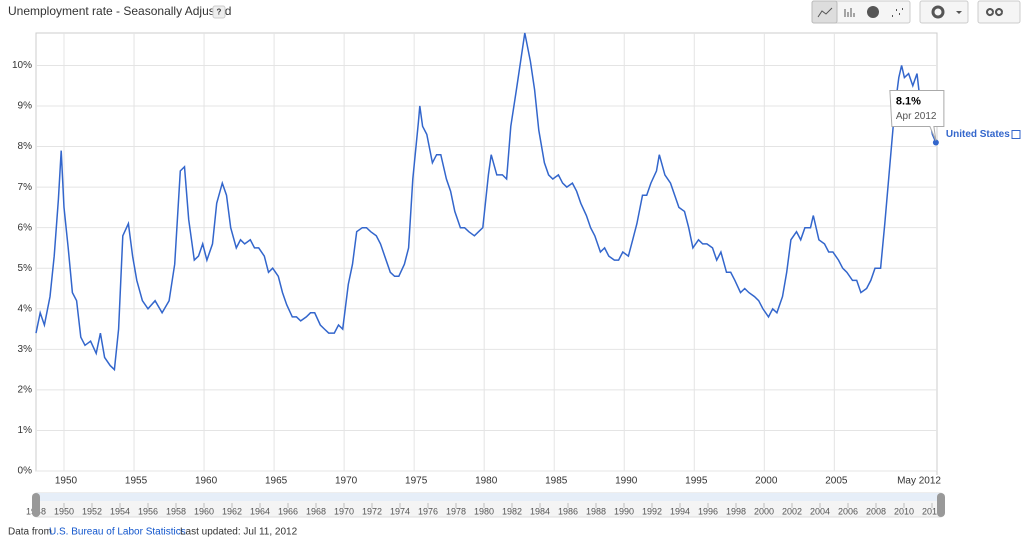  What do you see at coordinates (486, 481) in the screenshot?
I see `x-tick-label: 1980` at bounding box center [486, 481].